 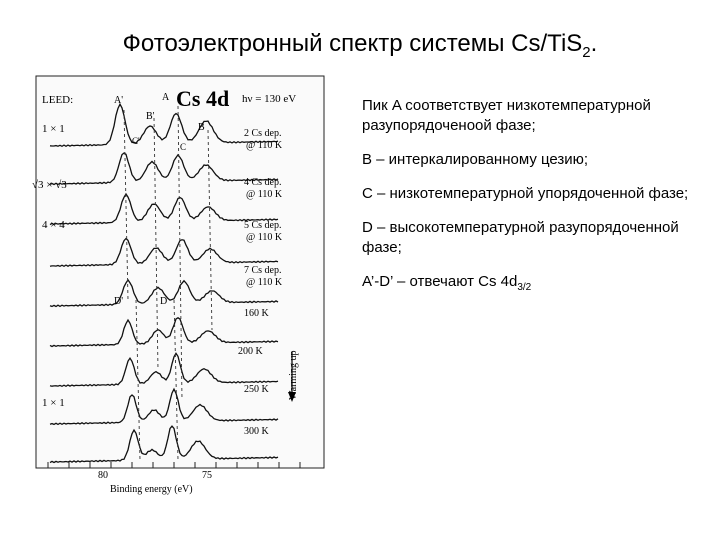 What do you see at coordinates (201, 127) in the screenshot?
I see `peak-label-b: B` at bounding box center [201, 127].